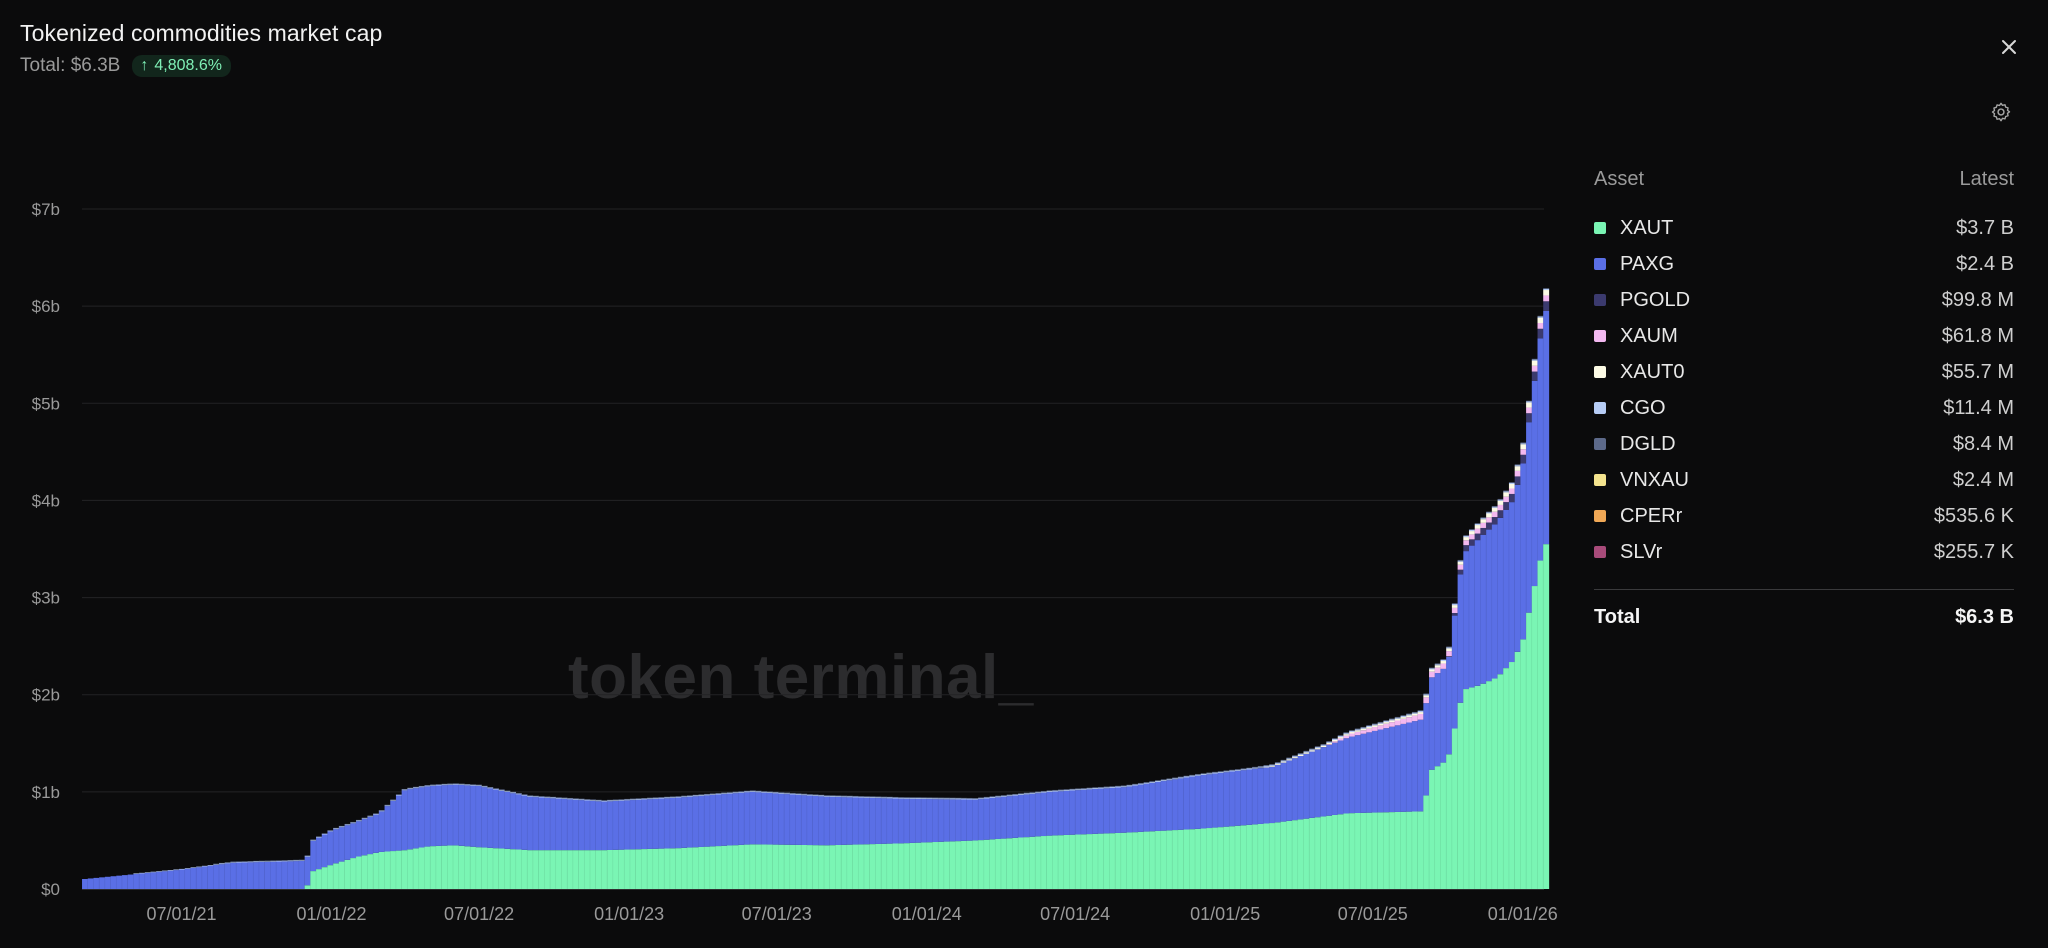  What do you see at coordinates (1460, 572) in the screenshot?
I see `bar-pgold` at bounding box center [1460, 572].